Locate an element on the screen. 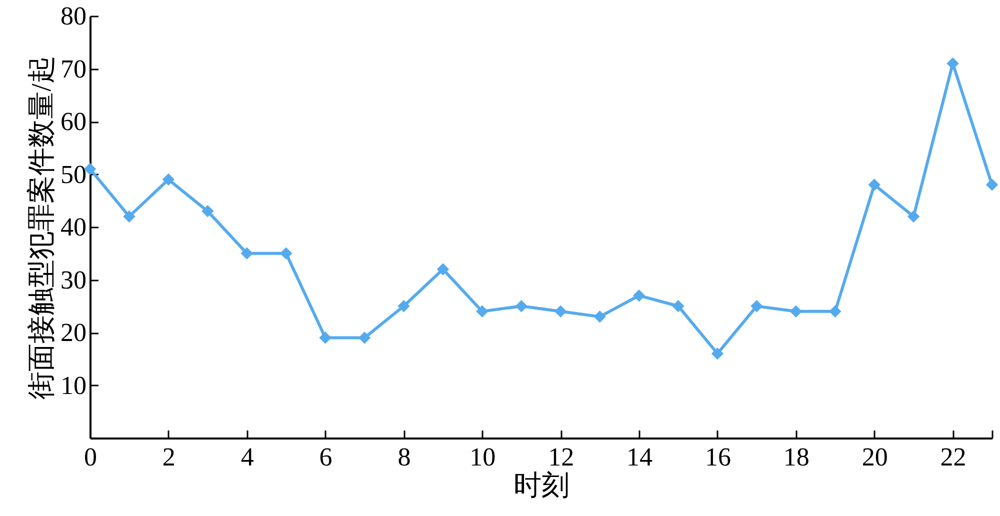  x-tick-label: 6 is located at coordinates (325, 457).